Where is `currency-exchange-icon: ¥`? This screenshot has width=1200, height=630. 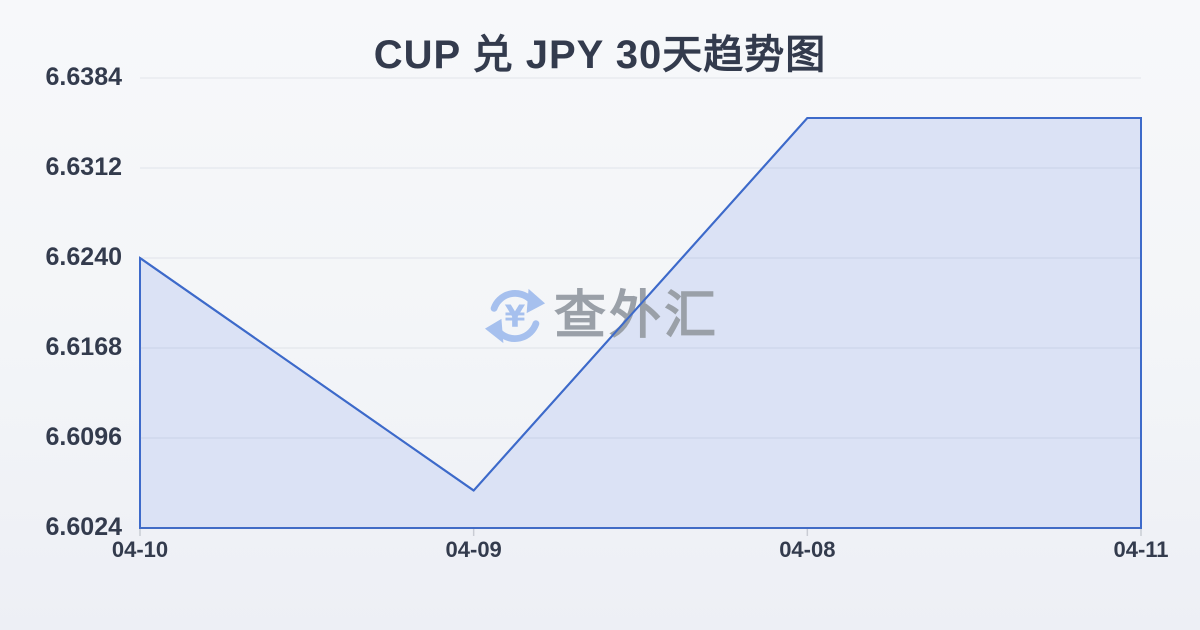 currency-exchange-icon: ¥ is located at coordinates (515, 316).